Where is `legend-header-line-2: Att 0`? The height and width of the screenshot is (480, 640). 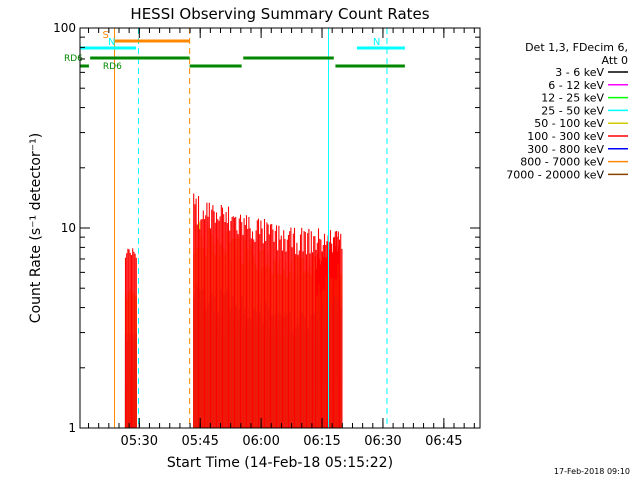
legend-header-line-2: Att 0 is located at coordinates (615, 60).